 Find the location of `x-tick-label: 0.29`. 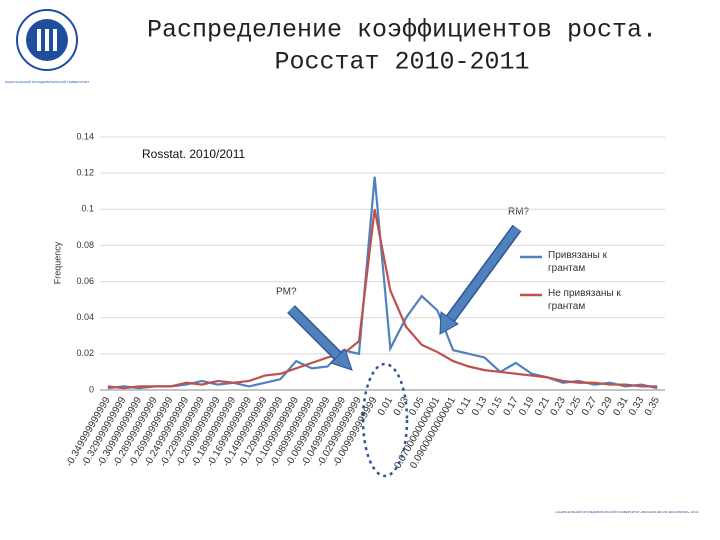

x-tick-label: 0.29 is located at coordinates (605, 406).